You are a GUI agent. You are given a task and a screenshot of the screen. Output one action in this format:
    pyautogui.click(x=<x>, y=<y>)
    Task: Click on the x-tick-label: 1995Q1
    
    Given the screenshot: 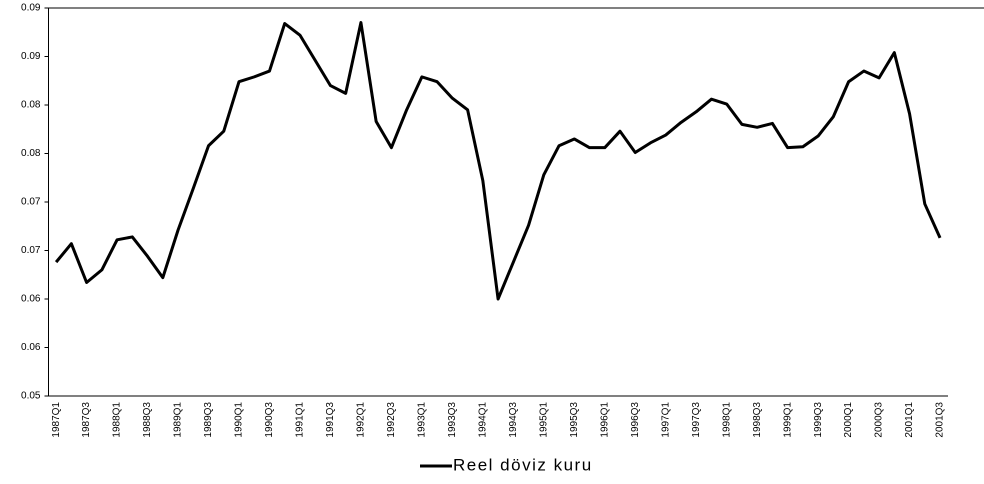 What is the action you would take?
    pyautogui.click(x=543, y=420)
    